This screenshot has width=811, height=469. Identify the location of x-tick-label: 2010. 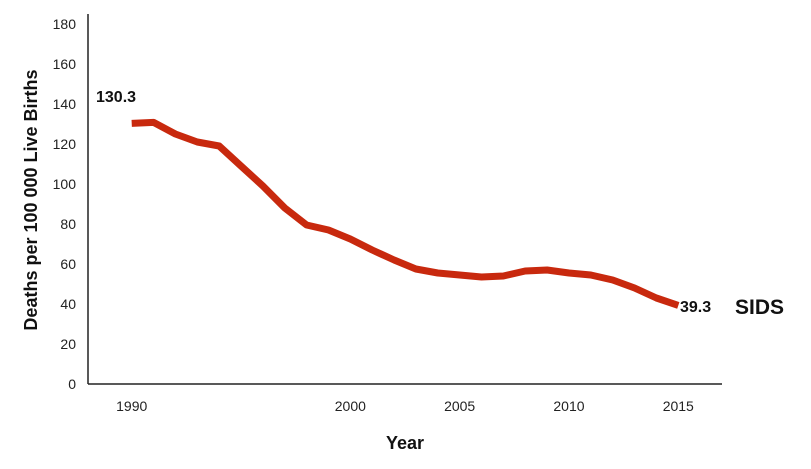
(568, 406).